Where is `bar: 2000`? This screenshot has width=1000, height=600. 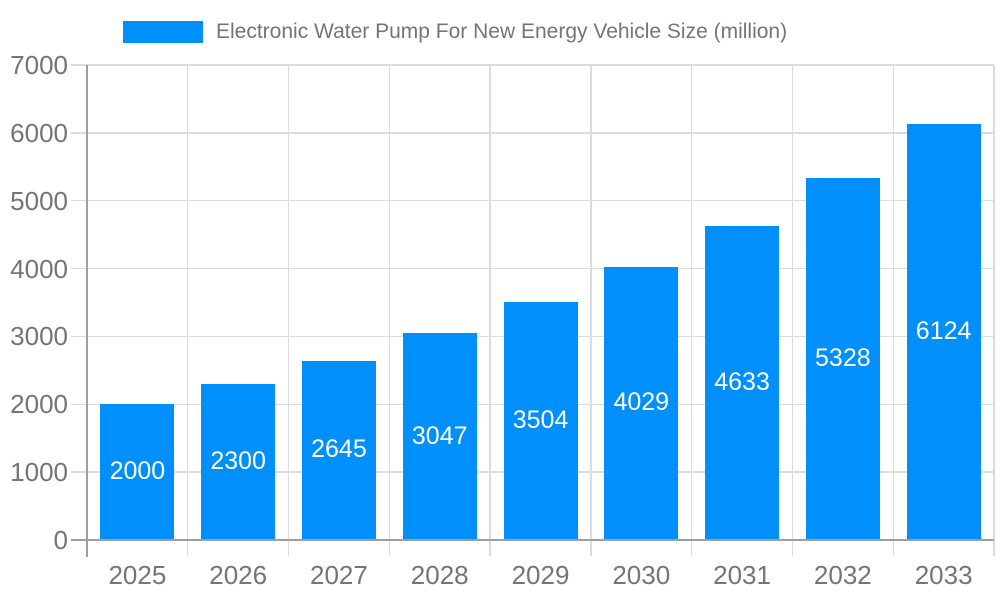 bar: 2000 is located at coordinates (137, 471).